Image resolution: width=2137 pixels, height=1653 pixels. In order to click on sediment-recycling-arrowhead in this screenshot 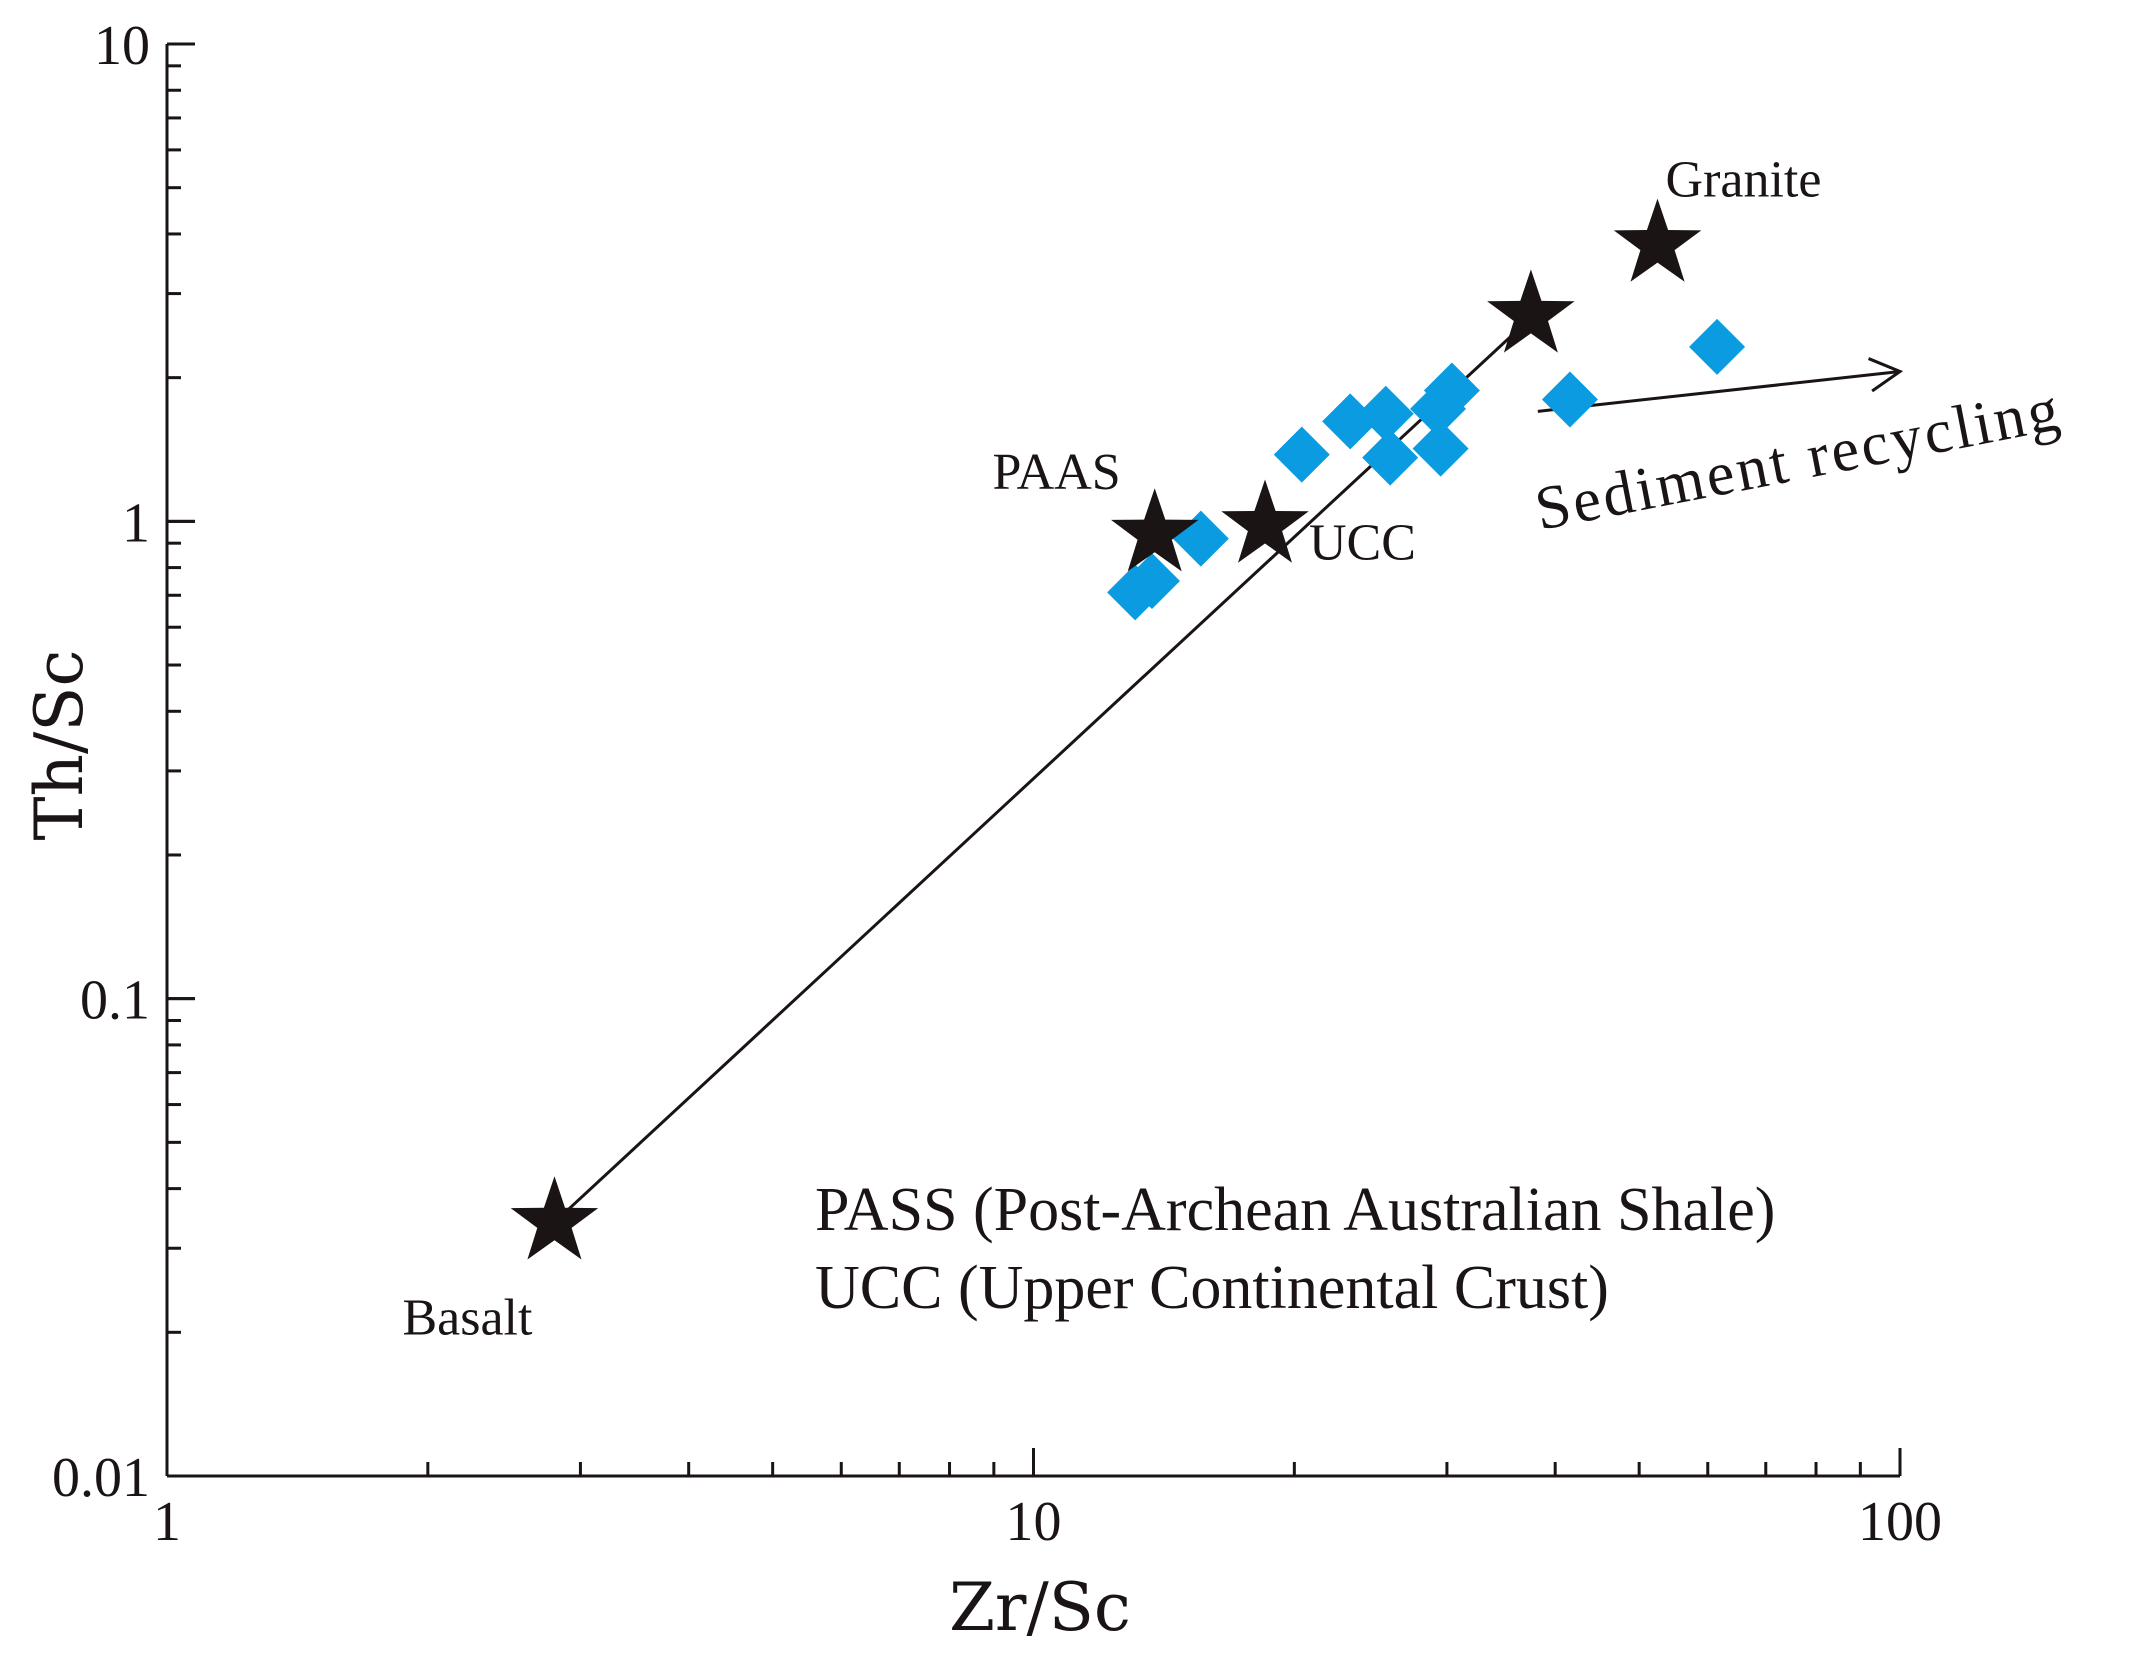, I will do `click(1885, 375)`.